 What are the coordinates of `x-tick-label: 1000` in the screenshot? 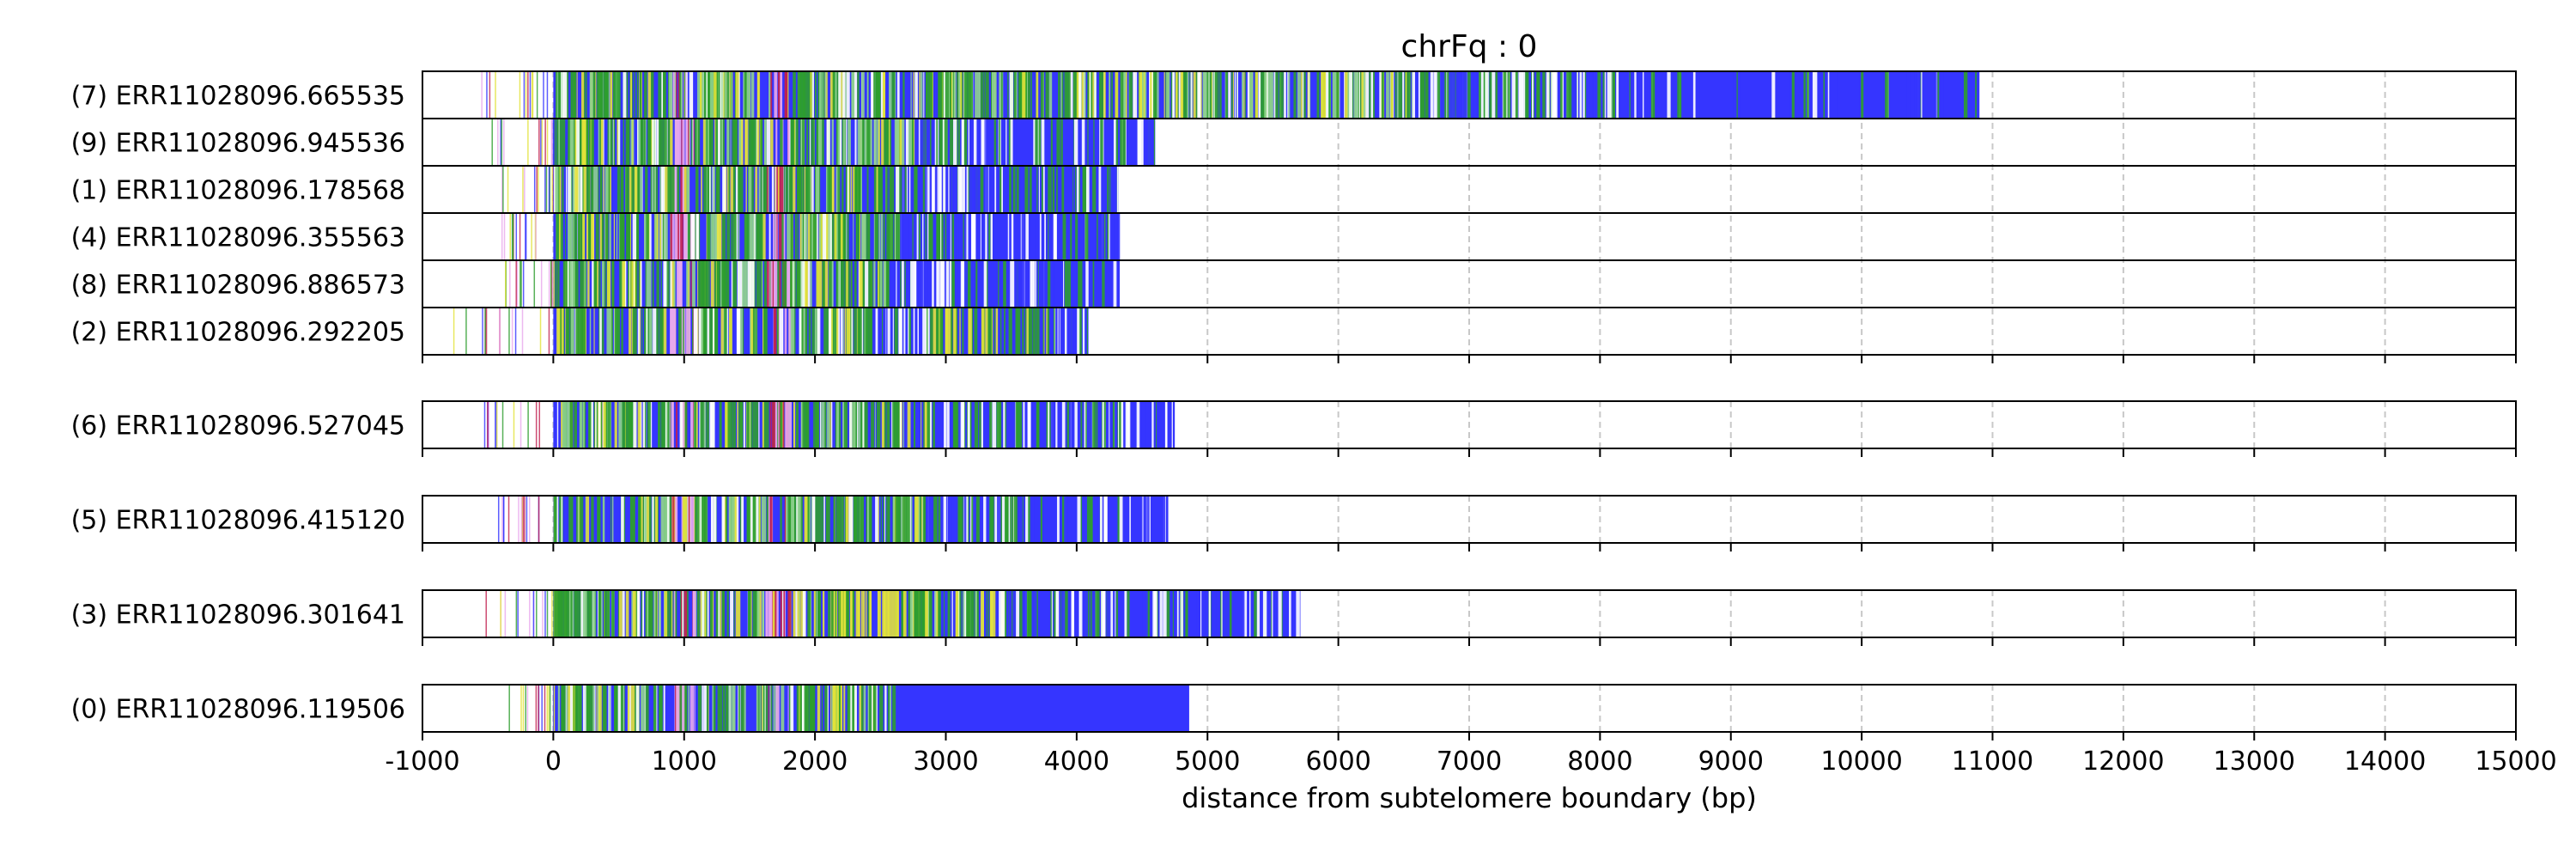 It's located at (684, 762).